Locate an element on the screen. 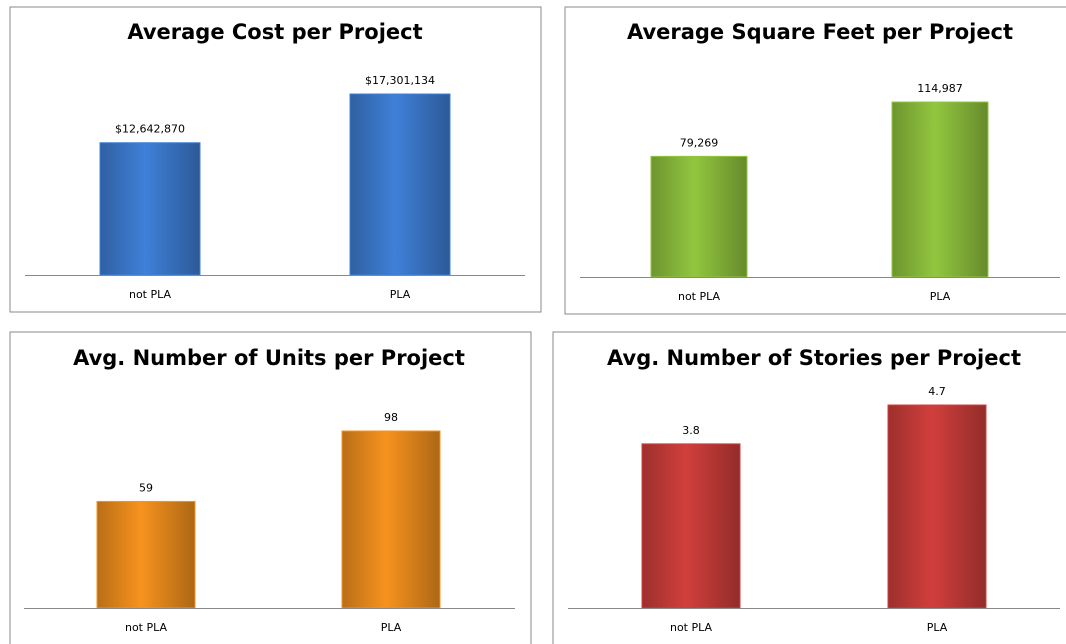 The width and height of the screenshot is (1066, 644). chart-title: Average Cost per Project is located at coordinates (274, 32).